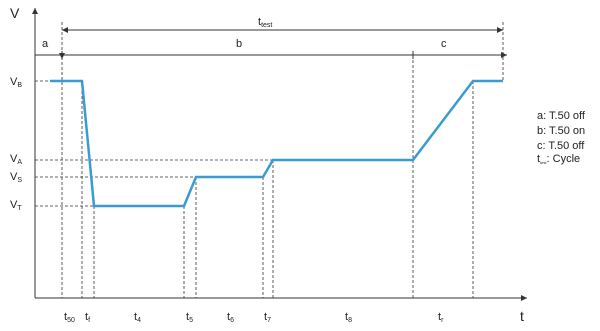  What do you see at coordinates (137, 317) in the screenshot?
I see `svg-text: t4` at bounding box center [137, 317].